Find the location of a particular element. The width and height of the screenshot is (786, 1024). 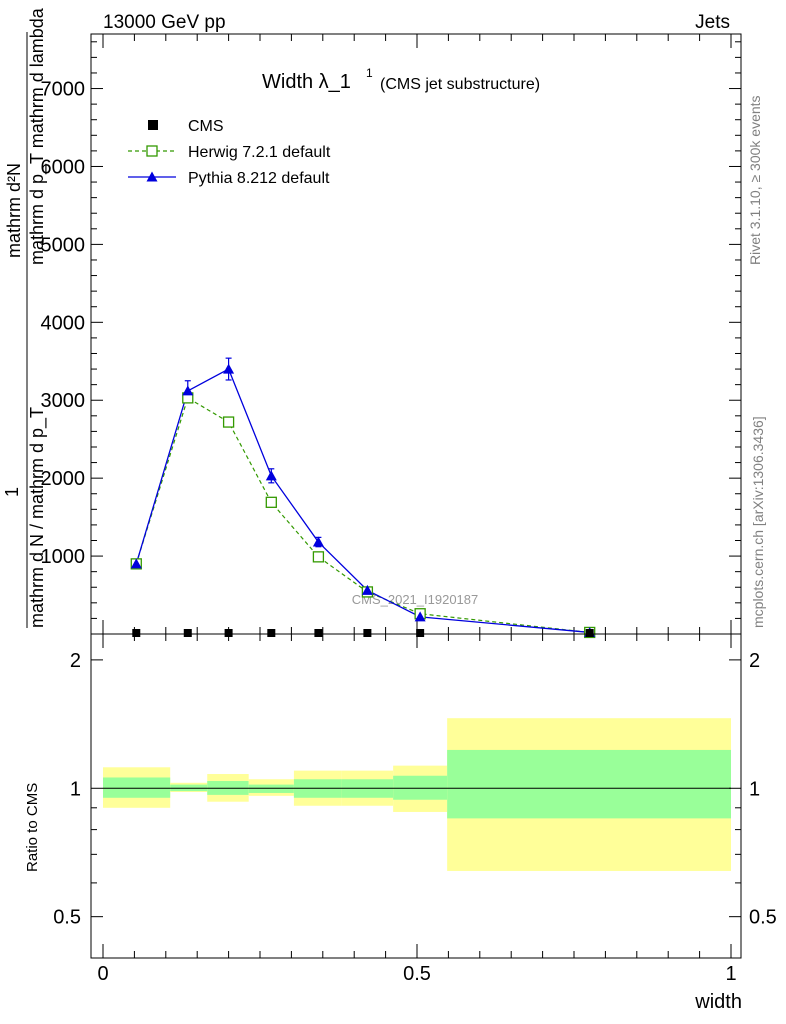

title-superscript: 1 is located at coordinates (369, 73).